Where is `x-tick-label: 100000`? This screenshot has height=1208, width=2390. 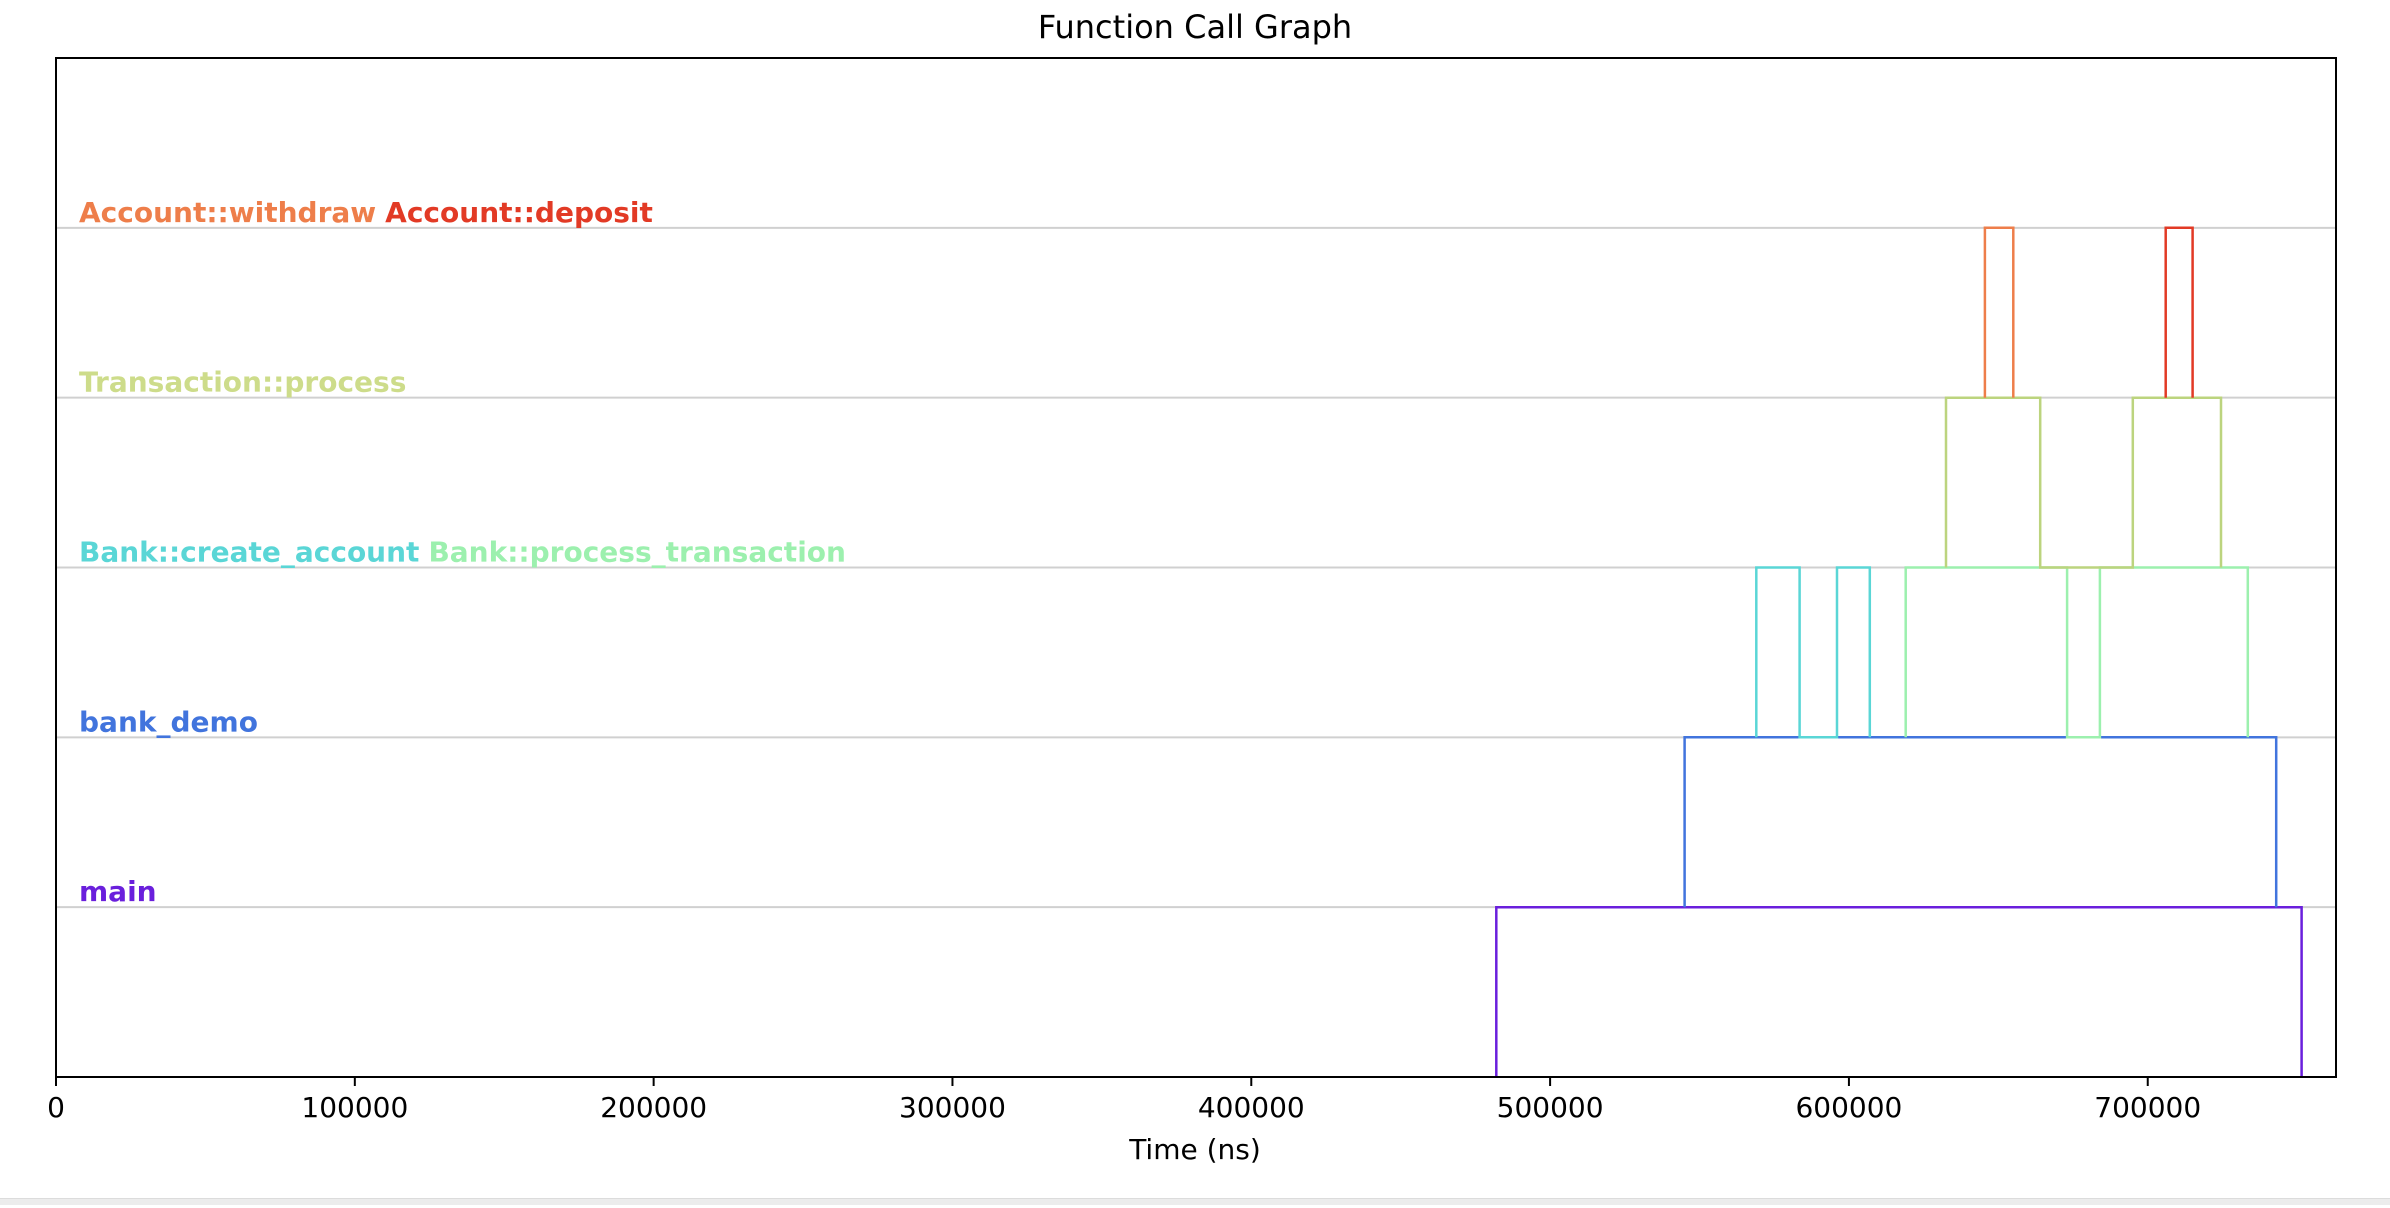 x-tick-label: 100000 is located at coordinates (354, 1107).